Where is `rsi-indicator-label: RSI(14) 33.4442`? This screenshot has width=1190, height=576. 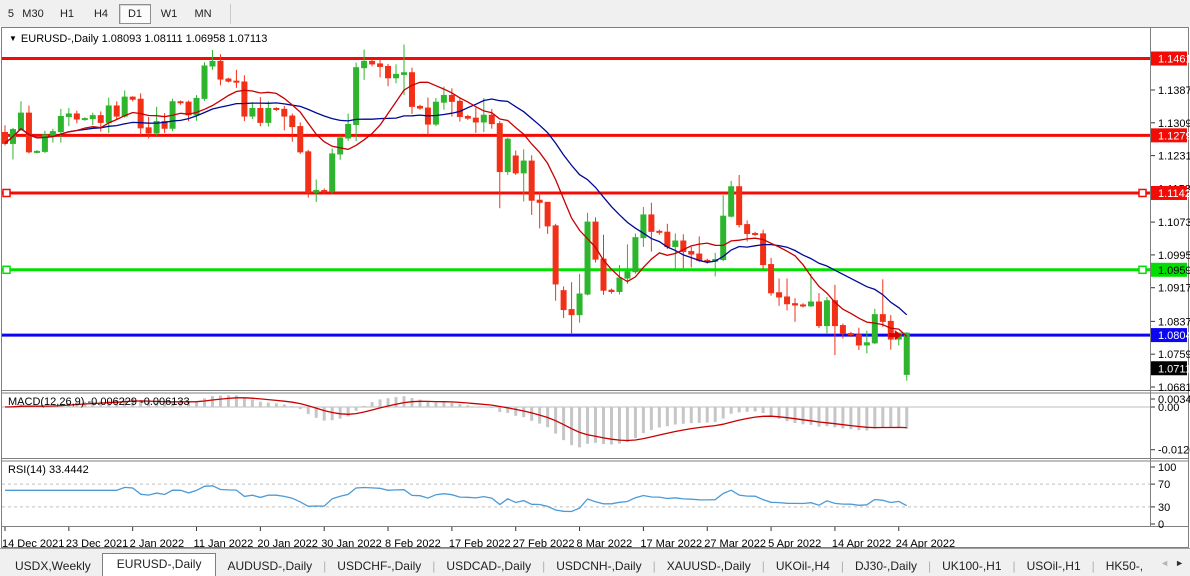 rsi-indicator-label: RSI(14) 33.4442 is located at coordinates (48, 470).